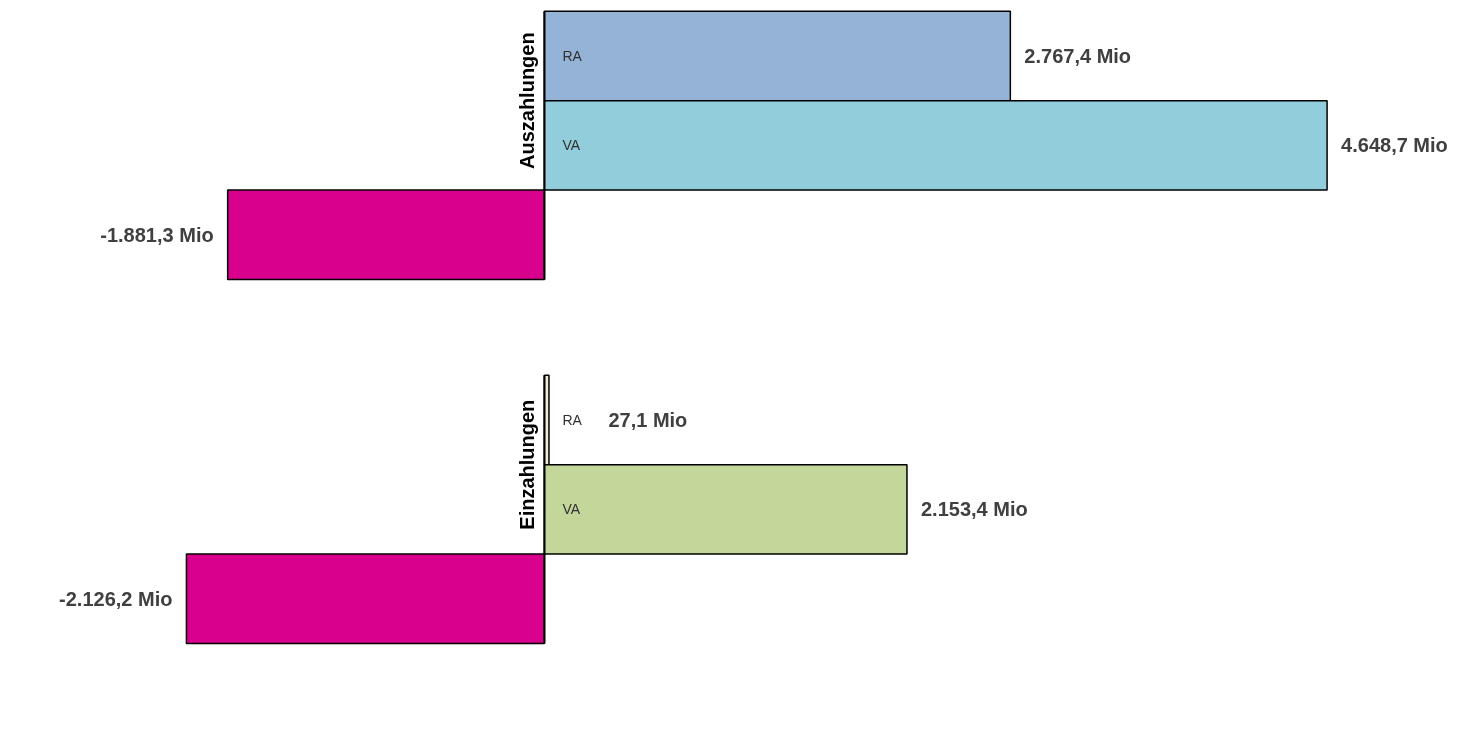 The width and height of the screenshot is (1484, 729). I want to click on y-axis-title: Auszahlungen, so click(527, 100).